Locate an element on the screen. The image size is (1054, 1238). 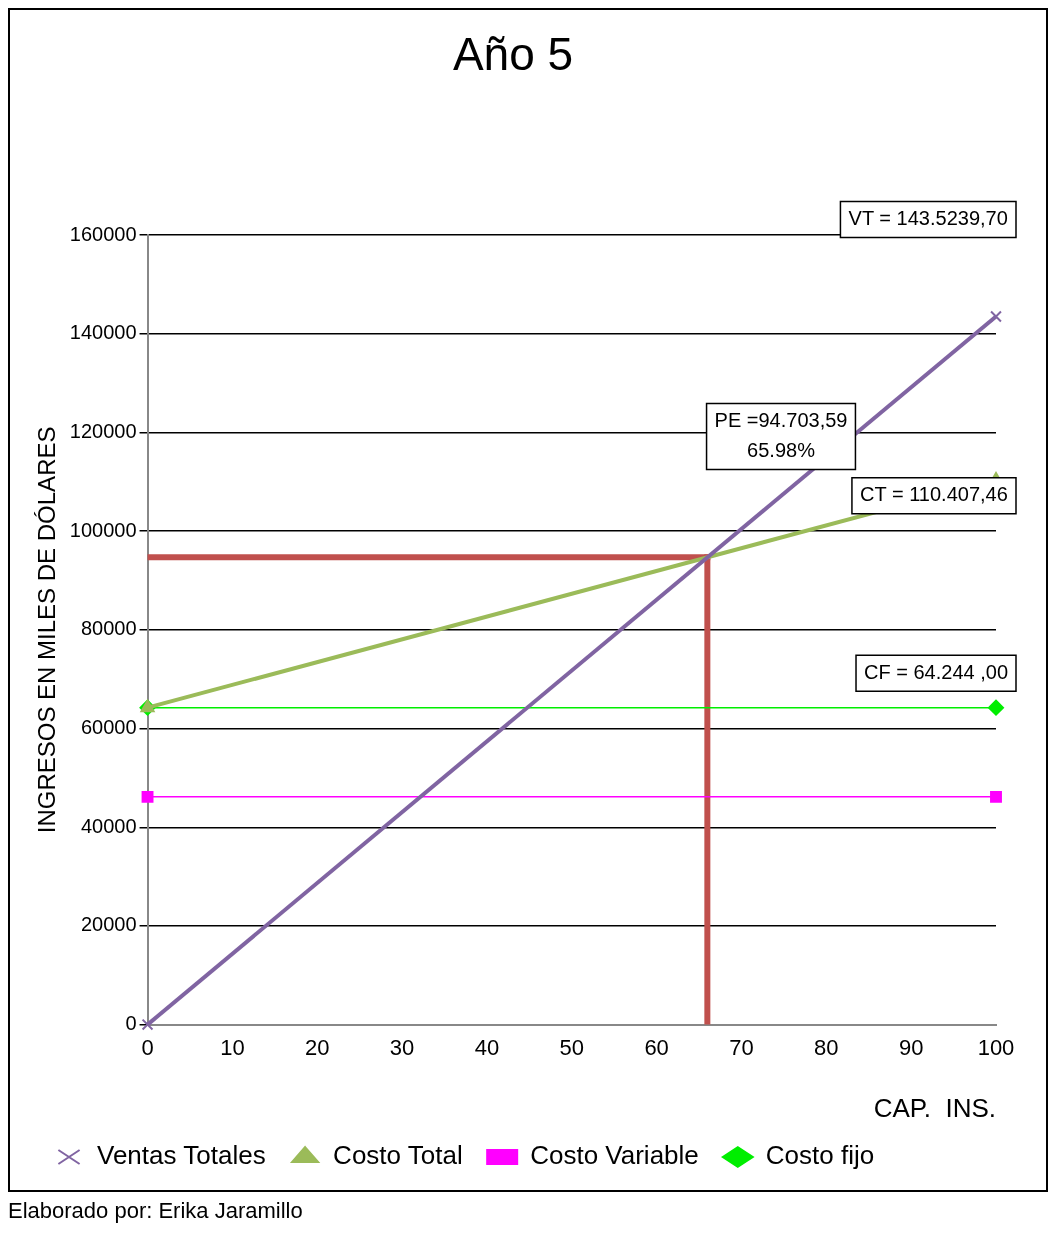
y-tick-label: 20000 is located at coordinates (108, 924).